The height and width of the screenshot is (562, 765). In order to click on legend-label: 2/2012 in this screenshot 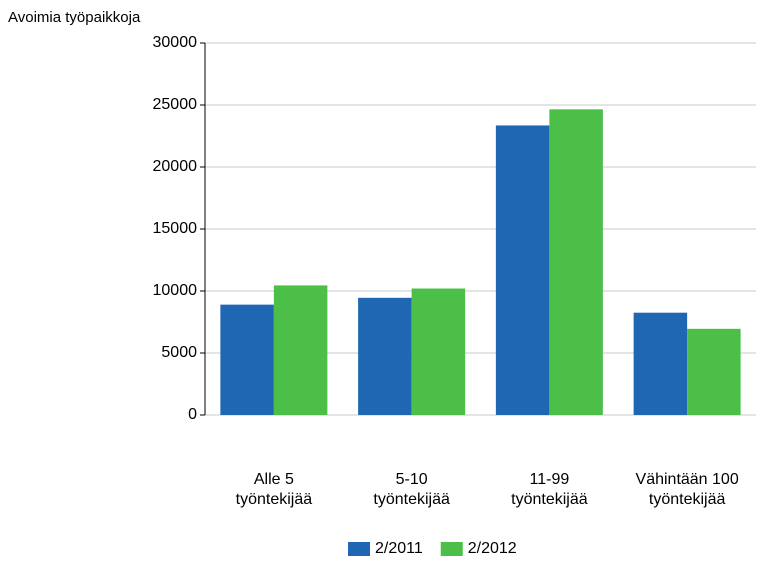, I will do `click(492, 548)`.